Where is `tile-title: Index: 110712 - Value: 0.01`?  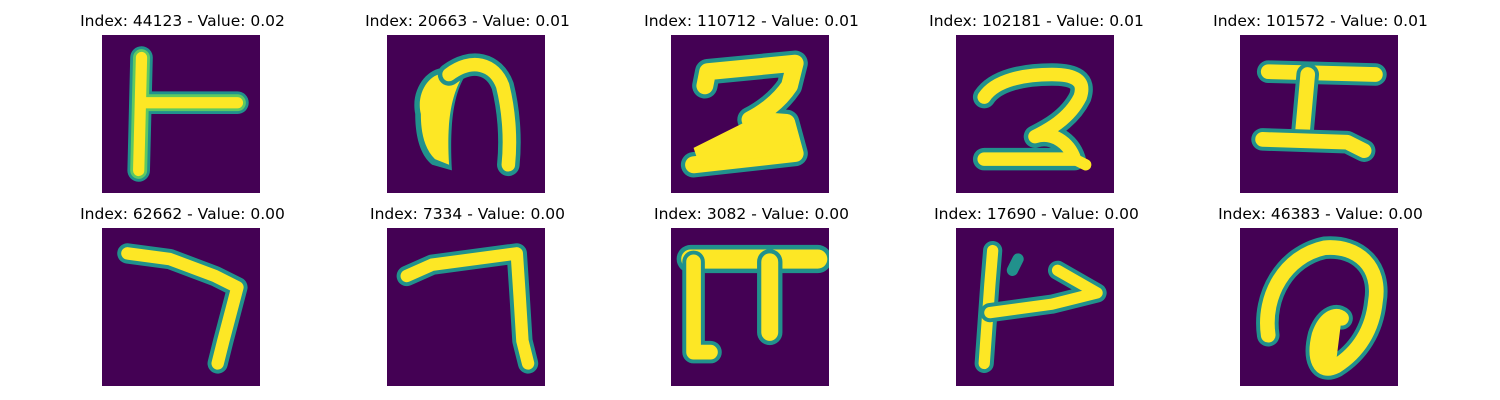
tile-title: Index: 110712 - Value: 0.01 is located at coordinates (751, 21).